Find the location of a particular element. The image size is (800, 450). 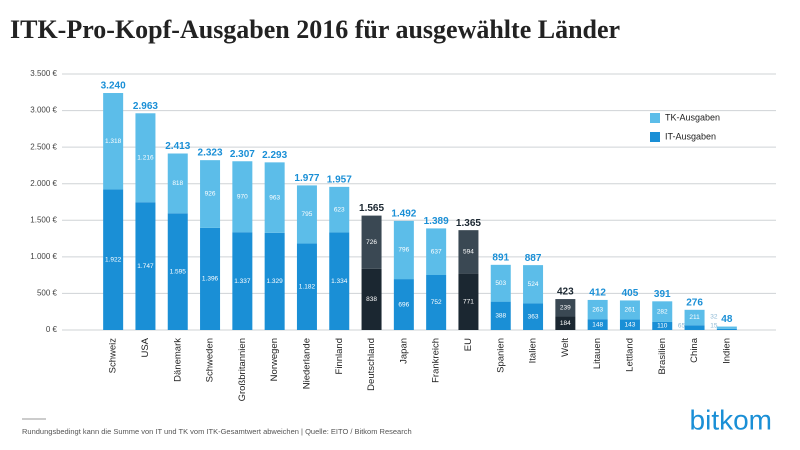

segment-label: 110 is located at coordinates (662, 326).